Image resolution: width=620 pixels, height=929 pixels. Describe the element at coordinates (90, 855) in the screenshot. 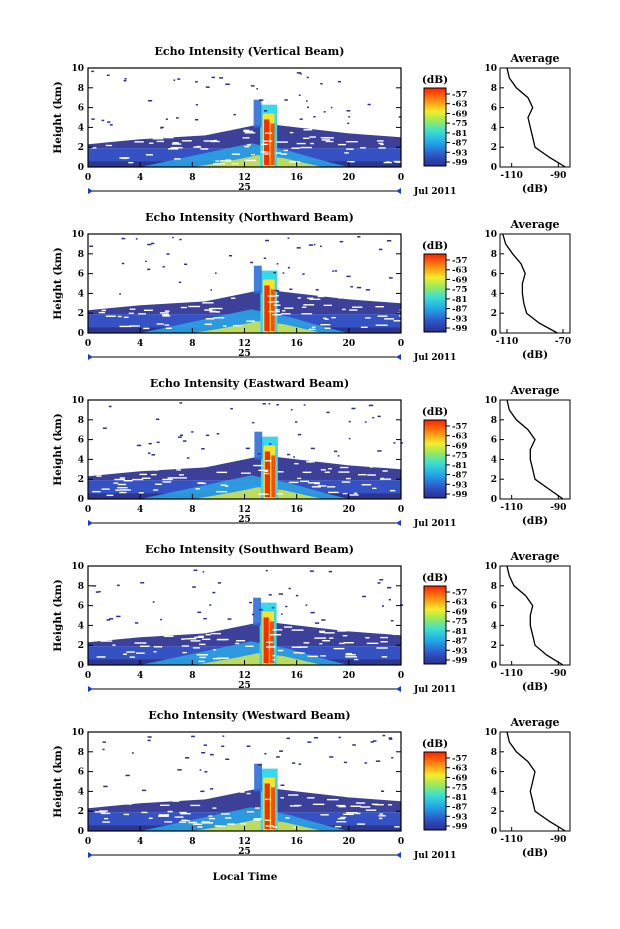

I see `day-bar-start-marker` at that location.